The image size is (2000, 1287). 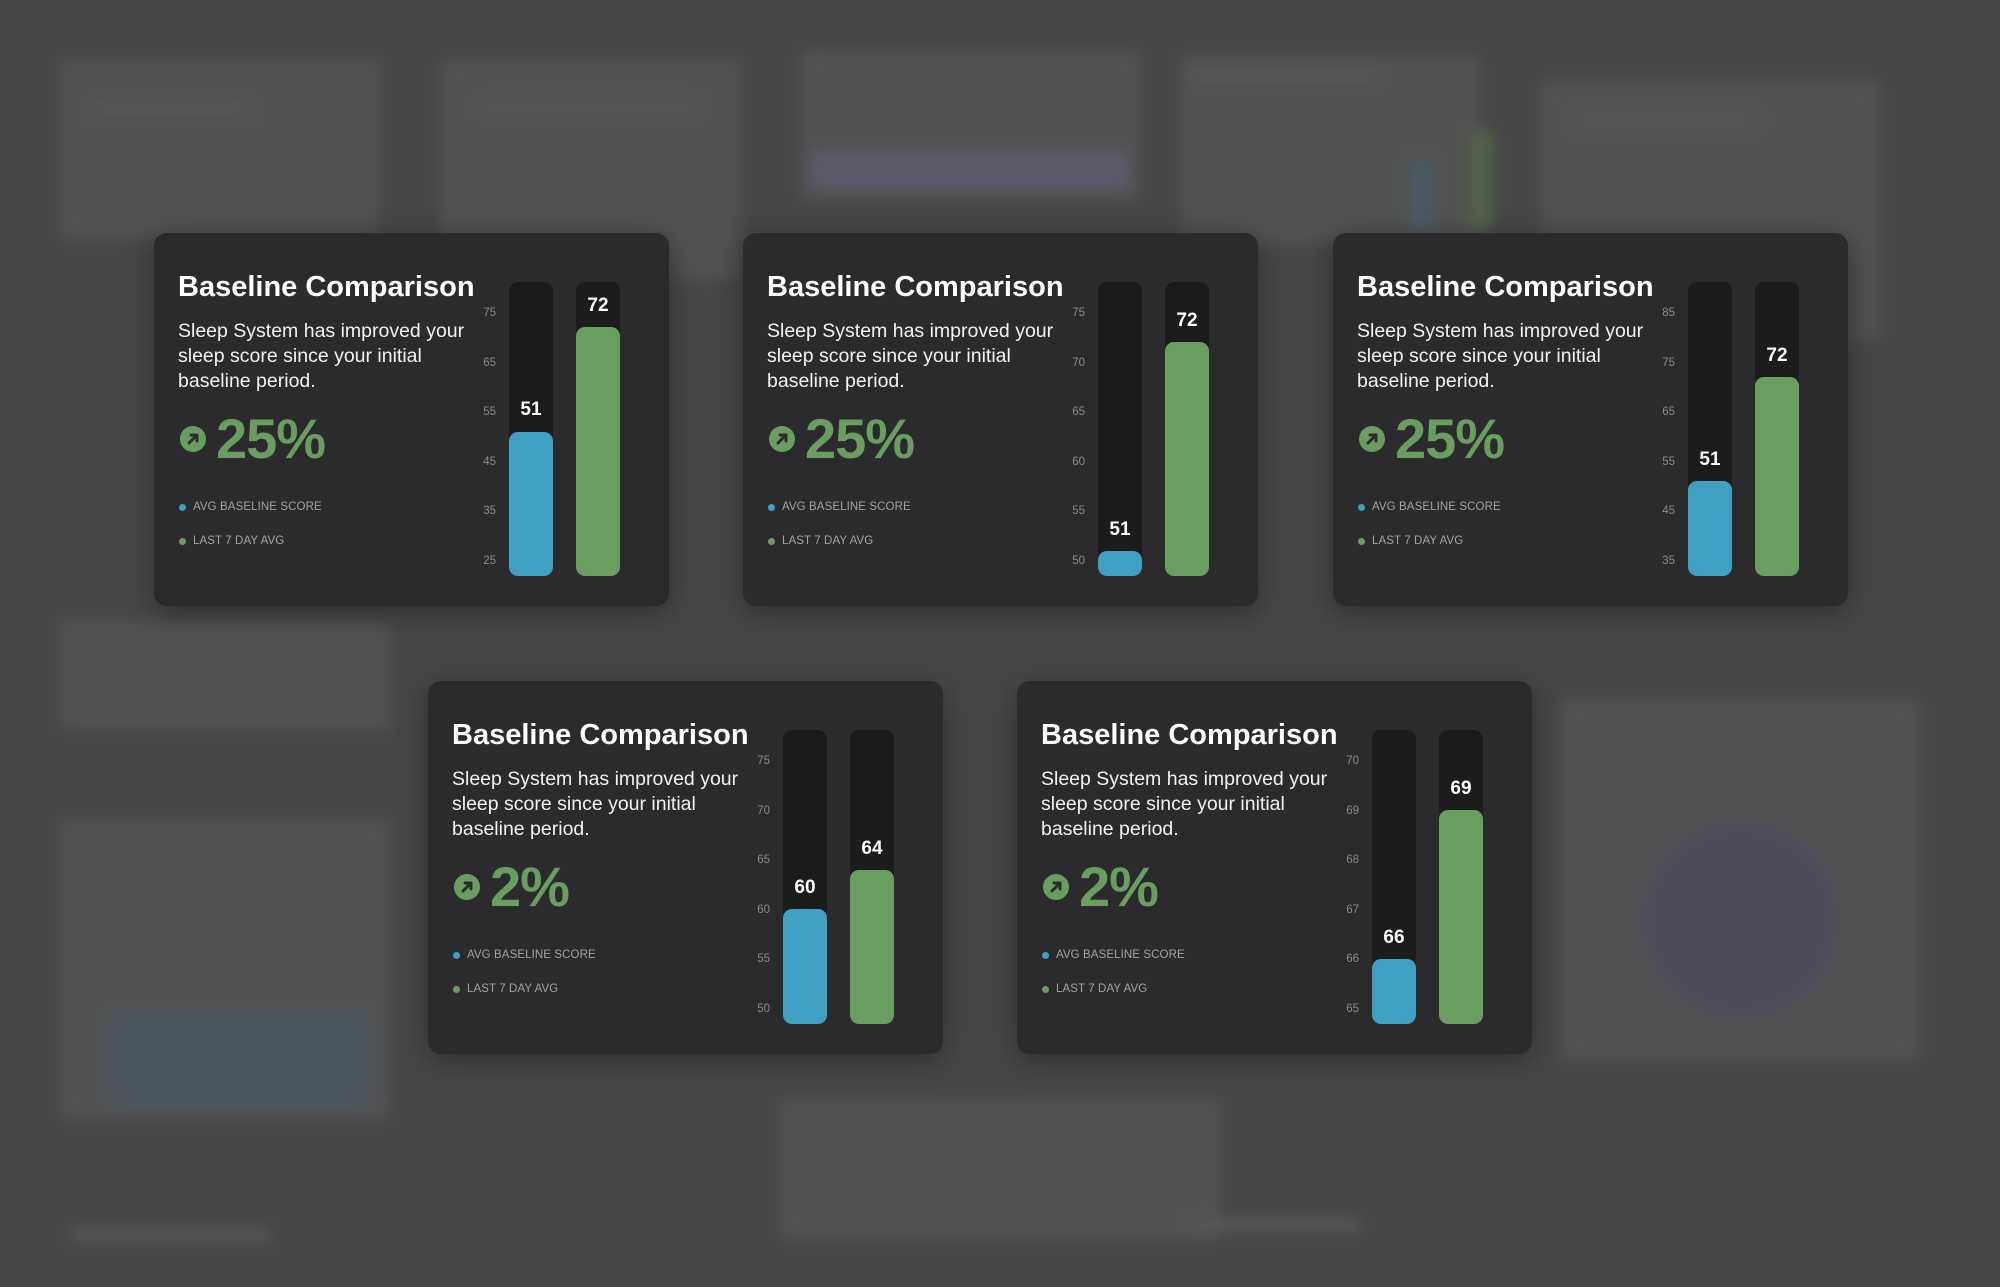 What do you see at coordinates (1394, 938) in the screenshot?
I see `bar-value-label: 66` at bounding box center [1394, 938].